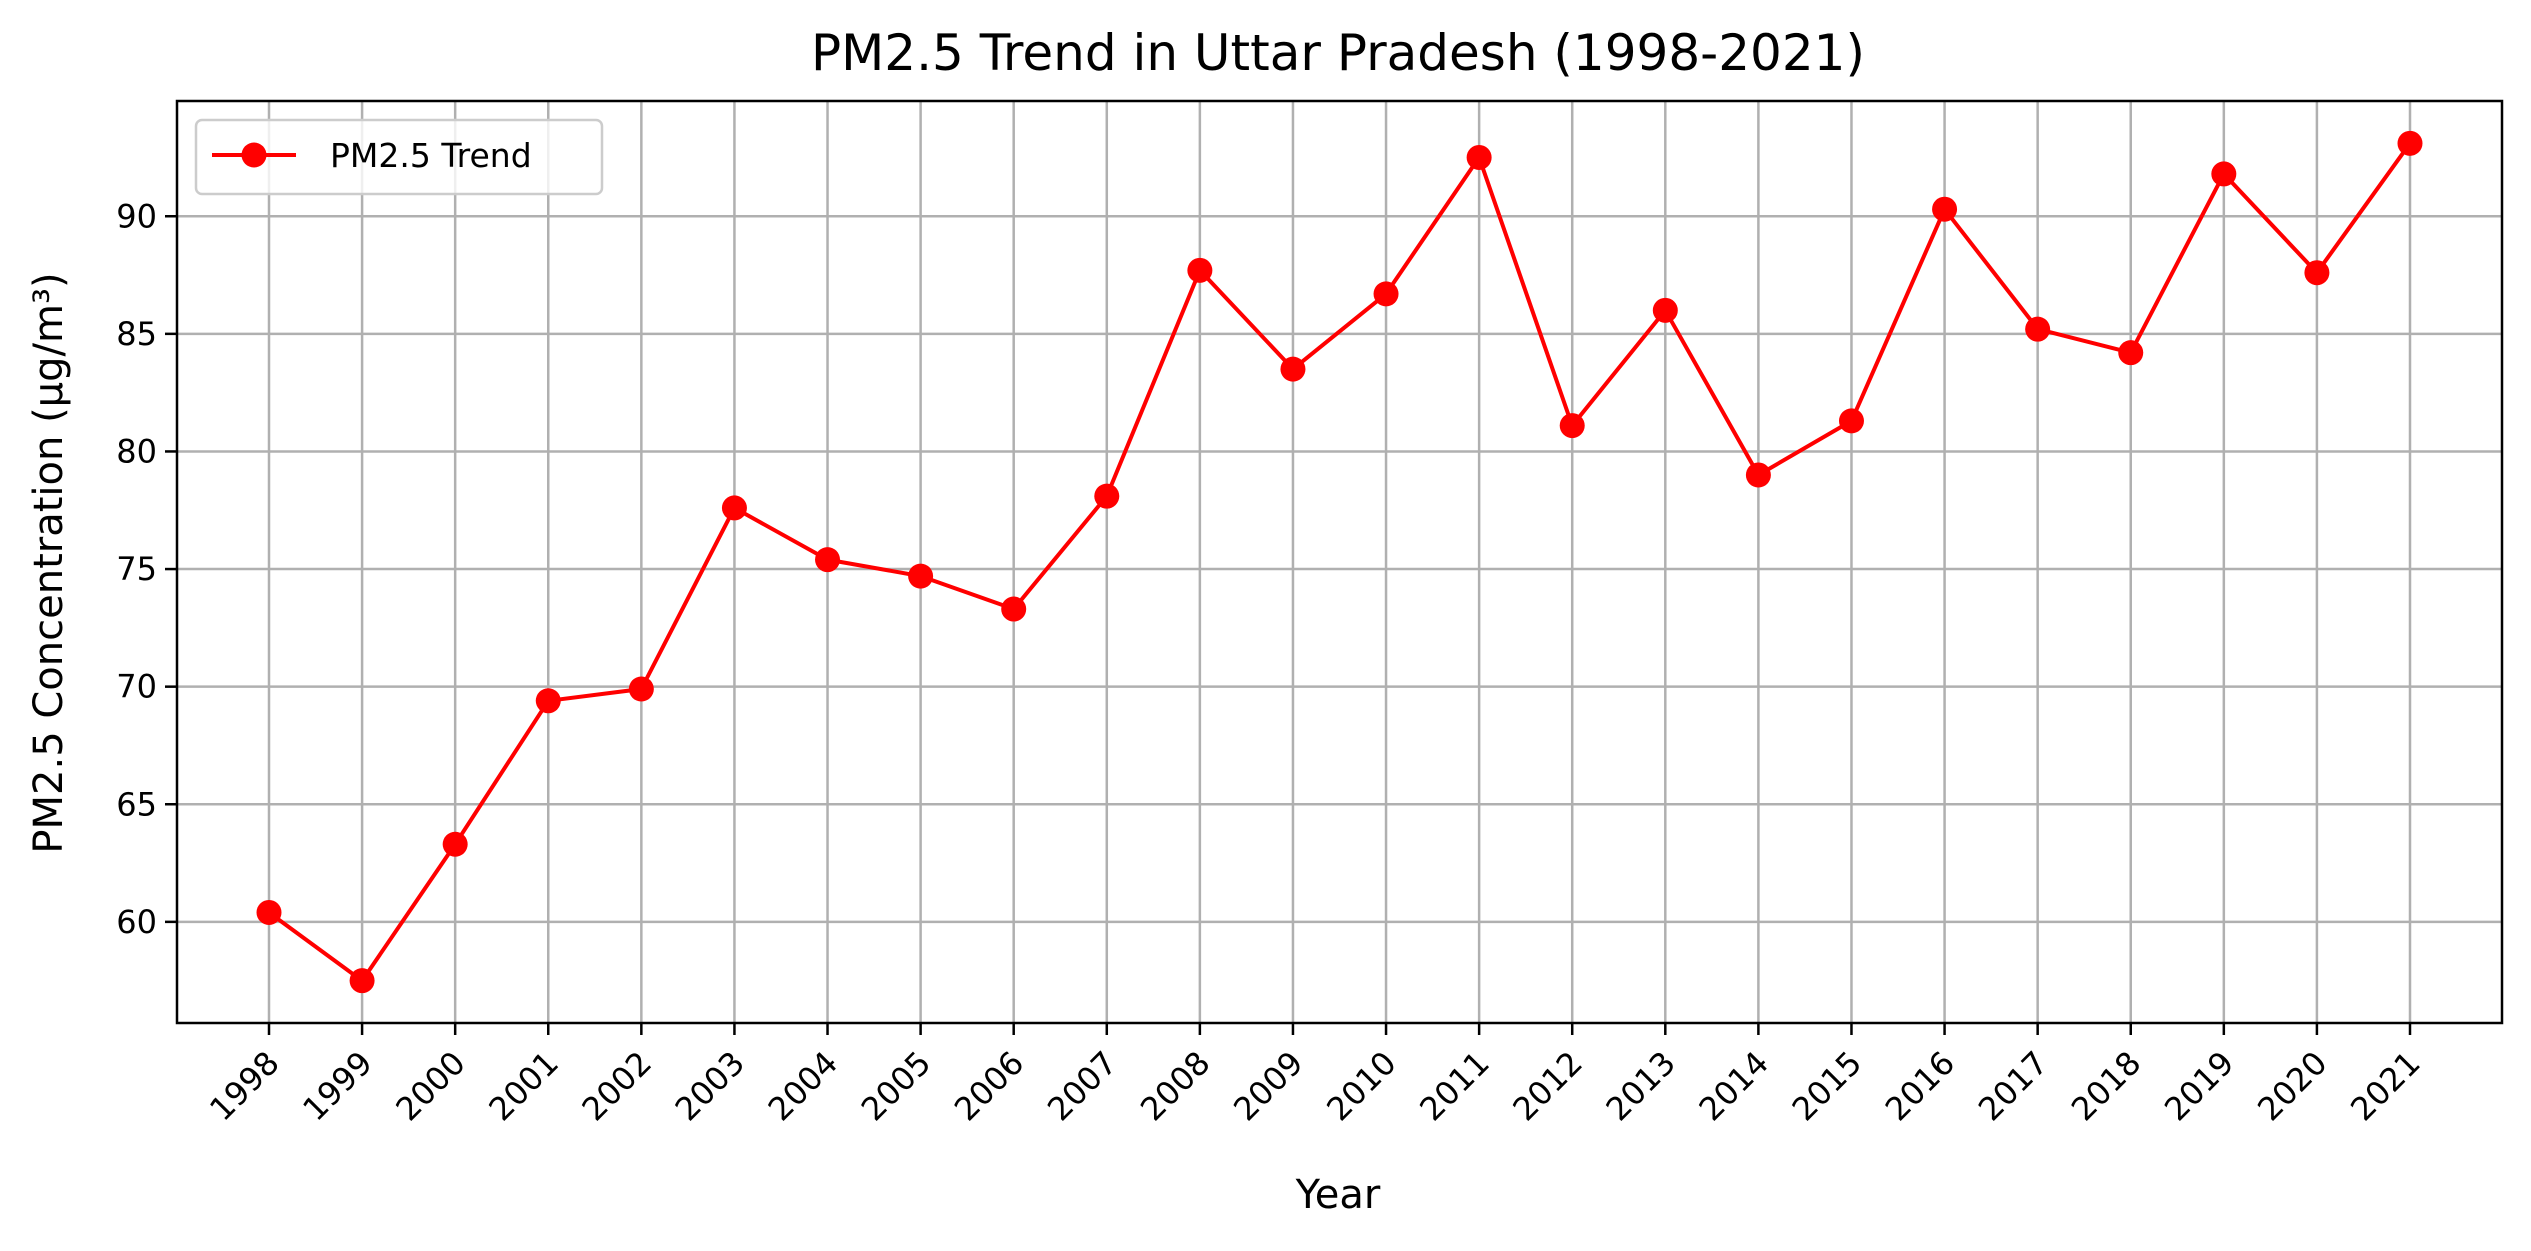 Image resolution: width=2531 pixels, height=1251 pixels. I want to click on y-tick-label: 65, so click(136, 804).